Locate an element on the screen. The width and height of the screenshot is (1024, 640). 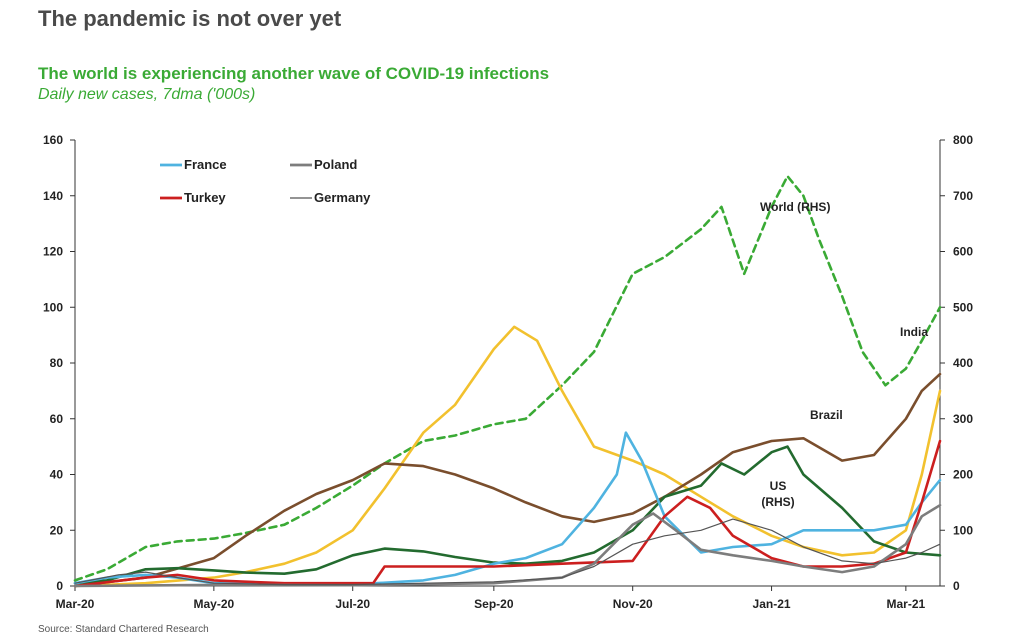
legend-label: Turkey is located at coordinates (205, 197).